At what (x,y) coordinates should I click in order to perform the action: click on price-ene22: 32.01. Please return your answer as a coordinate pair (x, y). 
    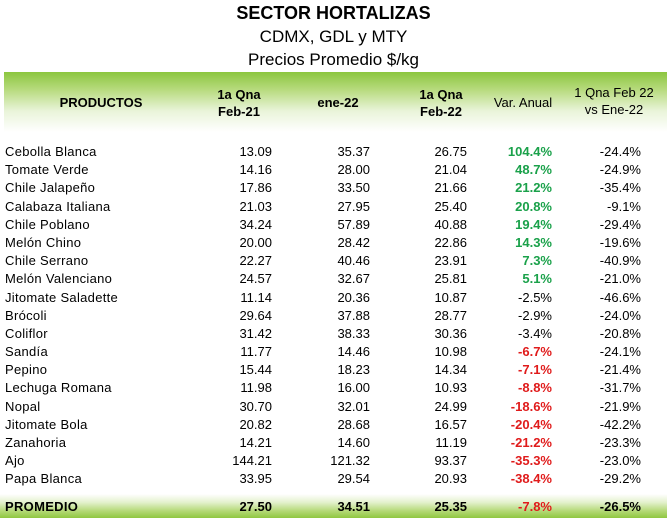
    Looking at the image, I should click on (353, 406).